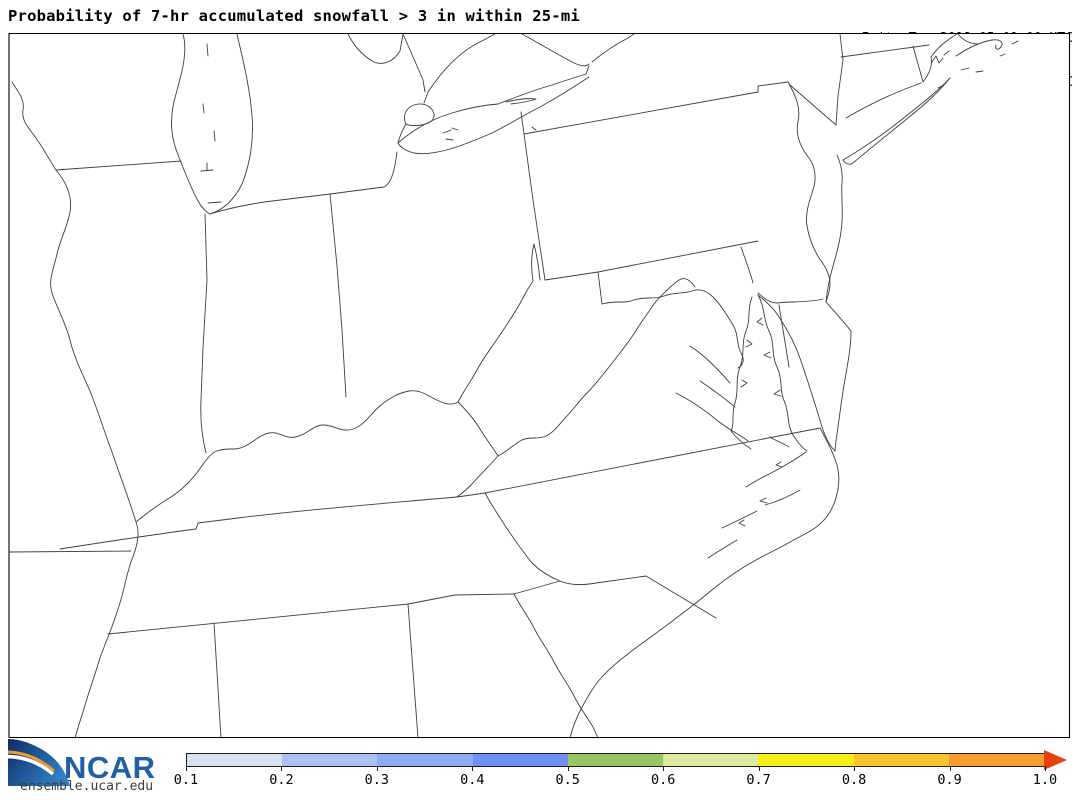 Image resolution: width=1080 pixels, height=800 pixels. I want to click on ncar-logo-text: NCAR, so click(110, 767).